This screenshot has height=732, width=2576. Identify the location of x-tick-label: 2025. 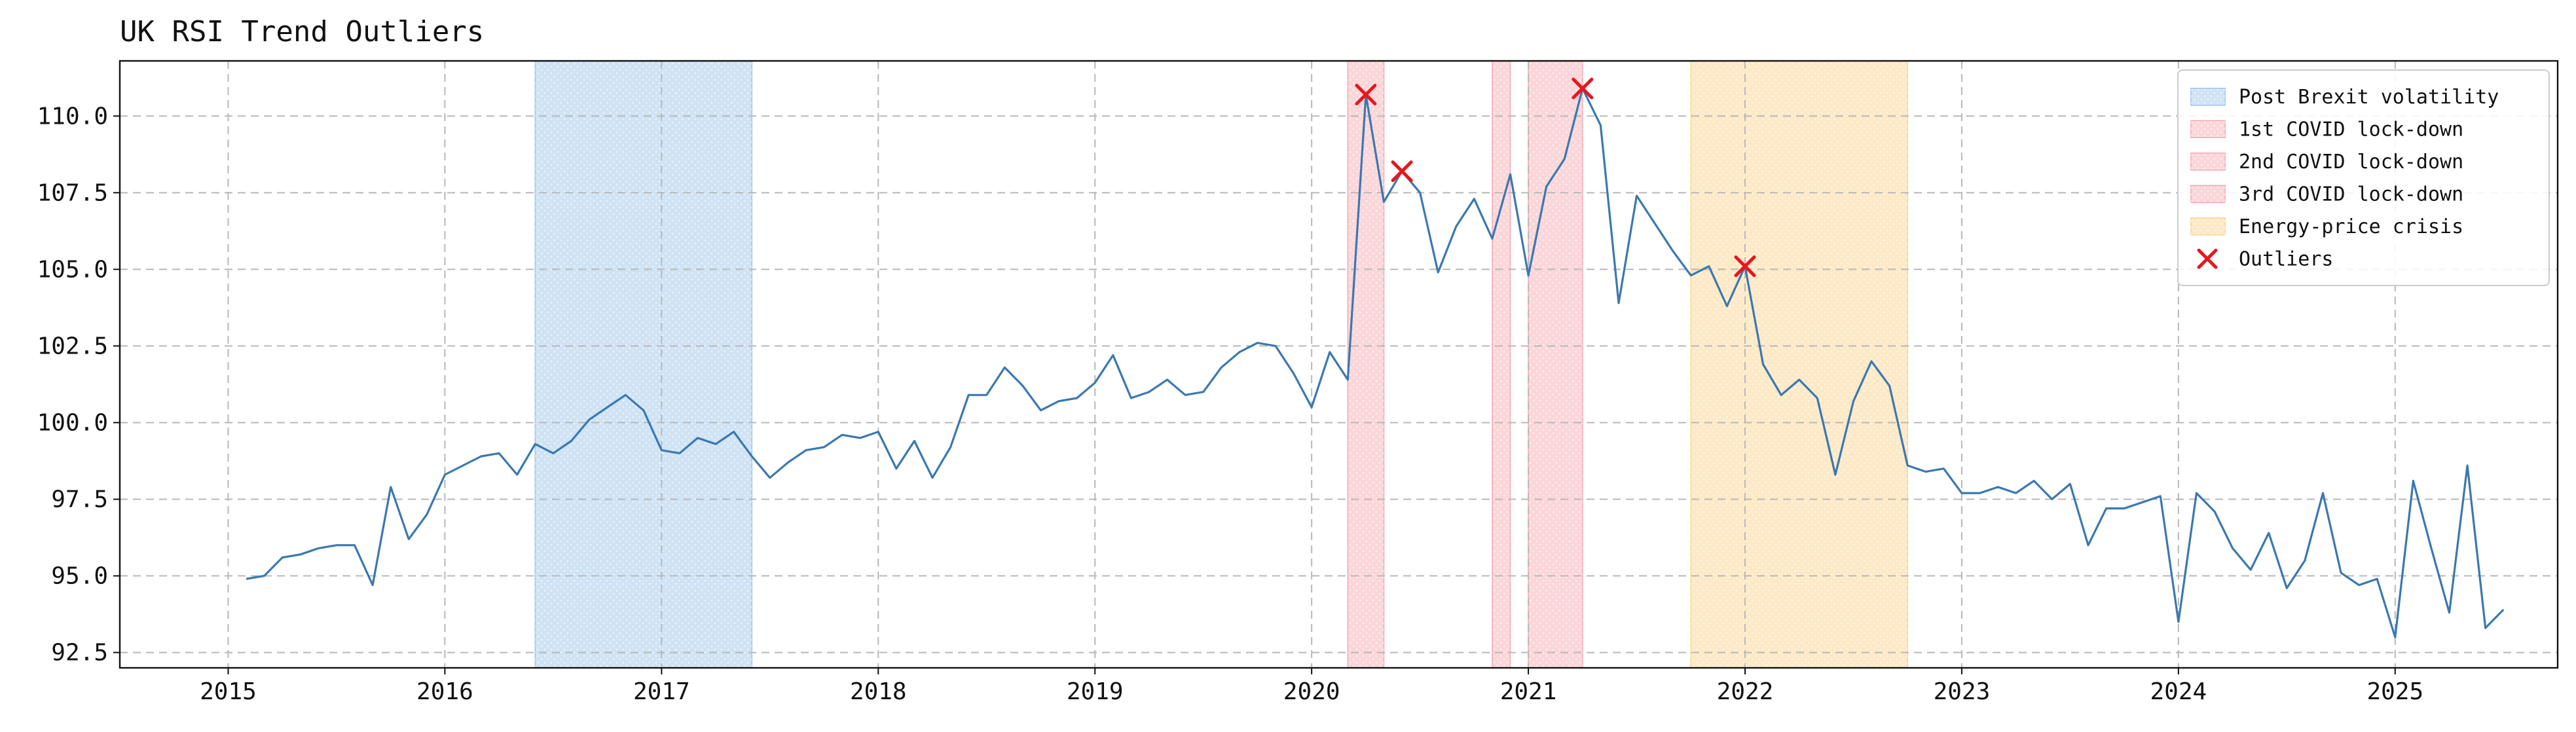
(2394, 691).